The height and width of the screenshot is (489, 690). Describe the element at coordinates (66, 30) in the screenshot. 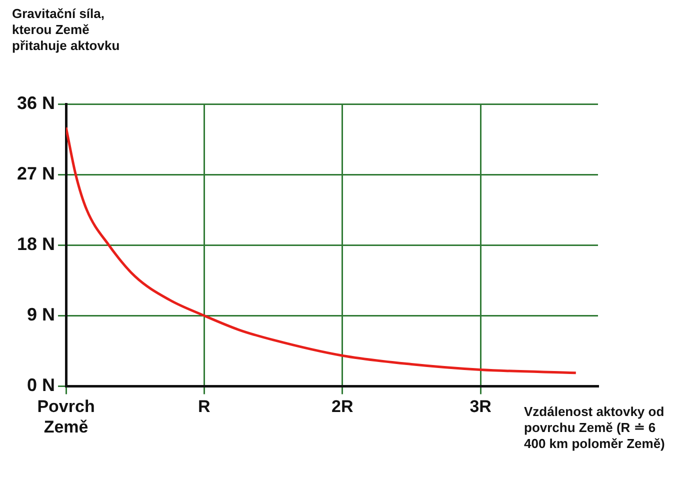

I see `y-axis-title: Gravitační síla, kterou Země přitahuje aktovku` at that location.